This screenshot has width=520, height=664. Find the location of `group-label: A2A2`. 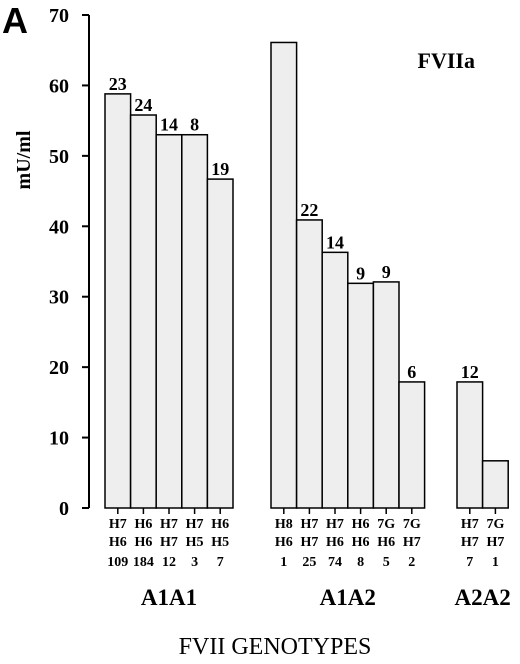

group-label: A2A2 is located at coordinates (482, 597).